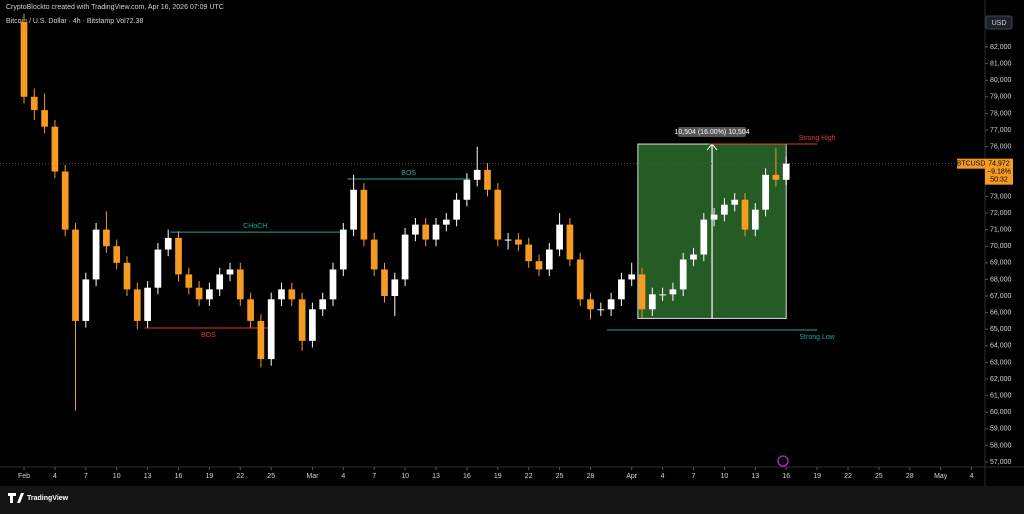 This screenshot has height=514, width=1024. What do you see at coordinates (1001, 113) in the screenshot?
I see `y-tick-label: 78,000` at bounding box center [1001, 113].